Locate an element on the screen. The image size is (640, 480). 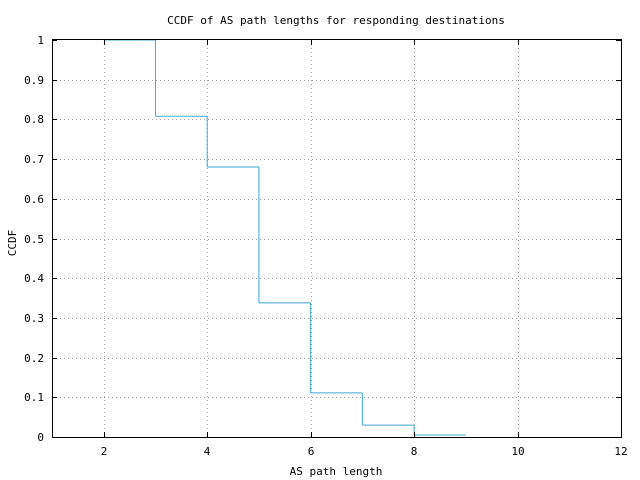
x-tick-label: 6 is located at coordinates (311, 451).